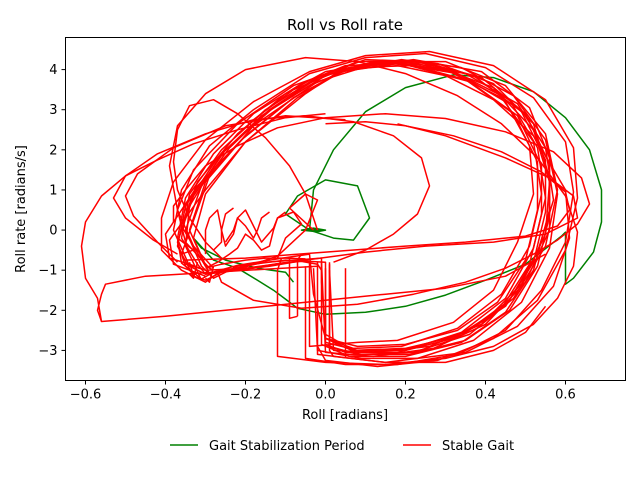 This screenshot has width=640, height=484. Describe the element at coordinates (52, 211) in the screenshot. I see `y-axis: −3 −2 −1 0 1 2 3 4` at that location.